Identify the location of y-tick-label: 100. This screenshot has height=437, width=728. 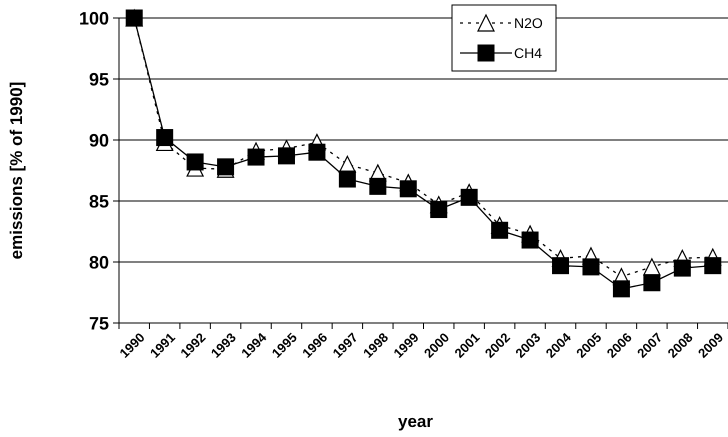
(93, 18).